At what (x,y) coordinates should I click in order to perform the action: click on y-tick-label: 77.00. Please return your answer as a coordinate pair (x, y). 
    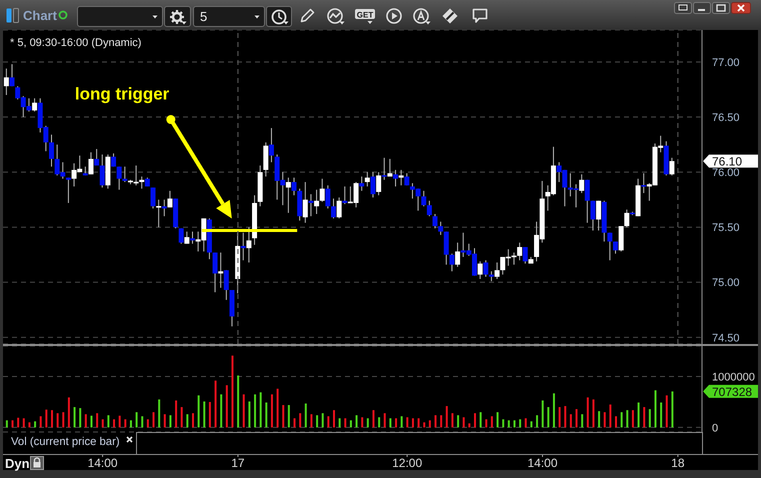
    Looking at the image, I should click on (726, 62).